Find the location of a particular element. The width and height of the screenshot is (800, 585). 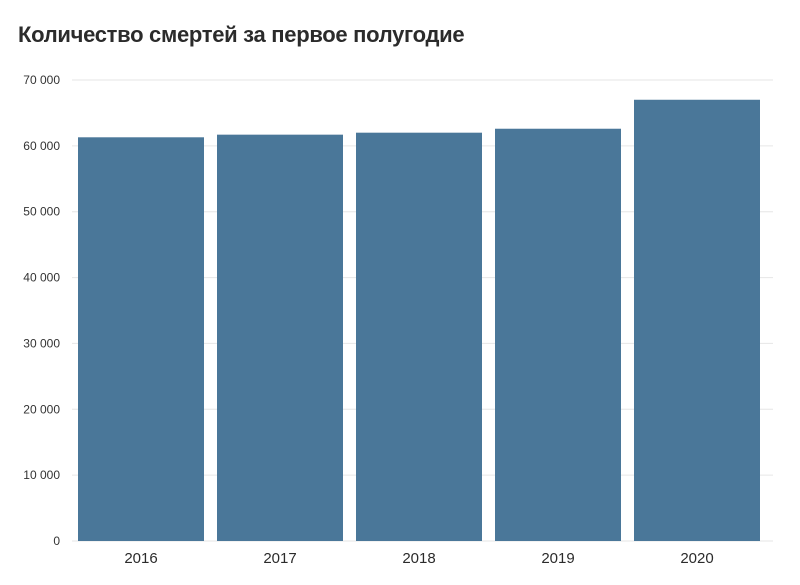

bar-2017 is located at coordinates (280, 337).